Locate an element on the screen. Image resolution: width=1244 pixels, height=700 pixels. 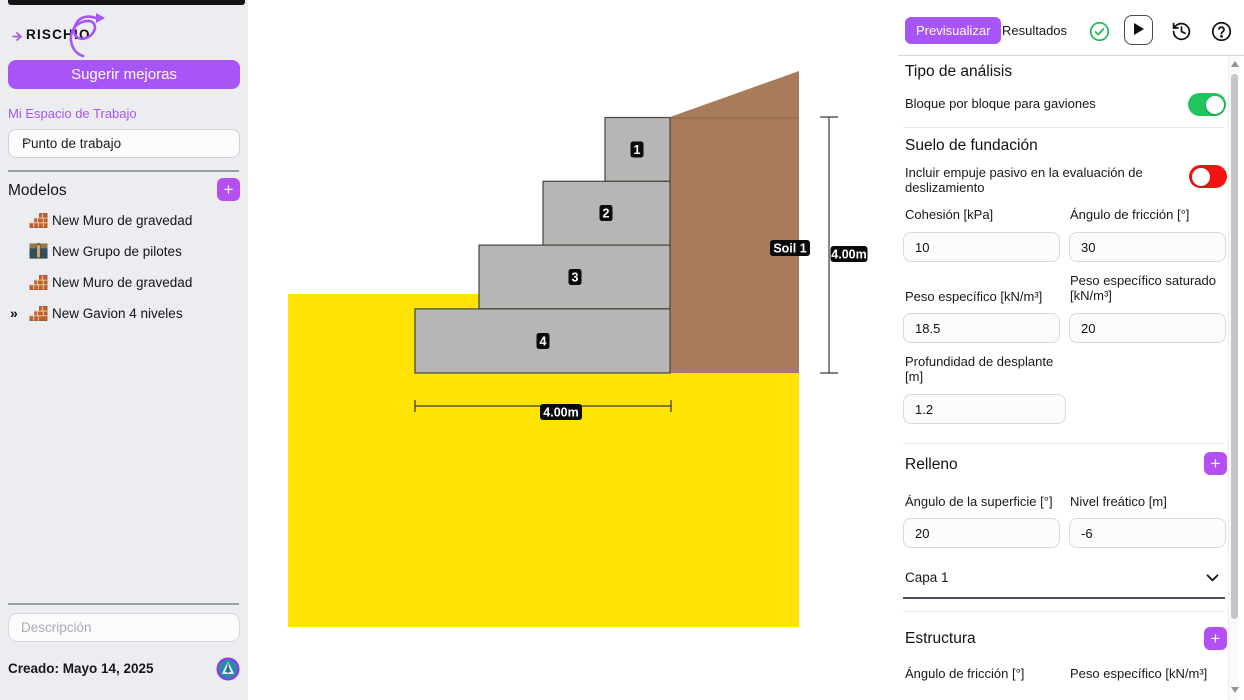
play-icon is located at coordinates (1139, 29).